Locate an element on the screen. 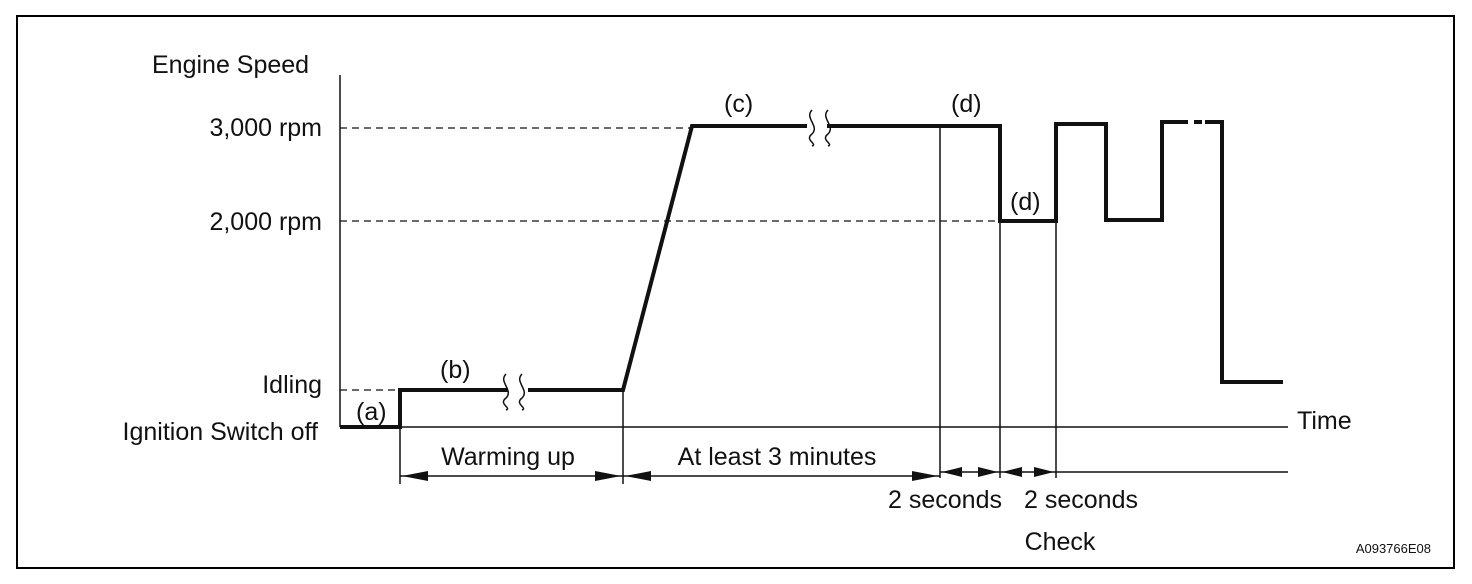 This screenshot has width=1472, height=584. x-axis-title: Time is located at coordinates (1324, 421).